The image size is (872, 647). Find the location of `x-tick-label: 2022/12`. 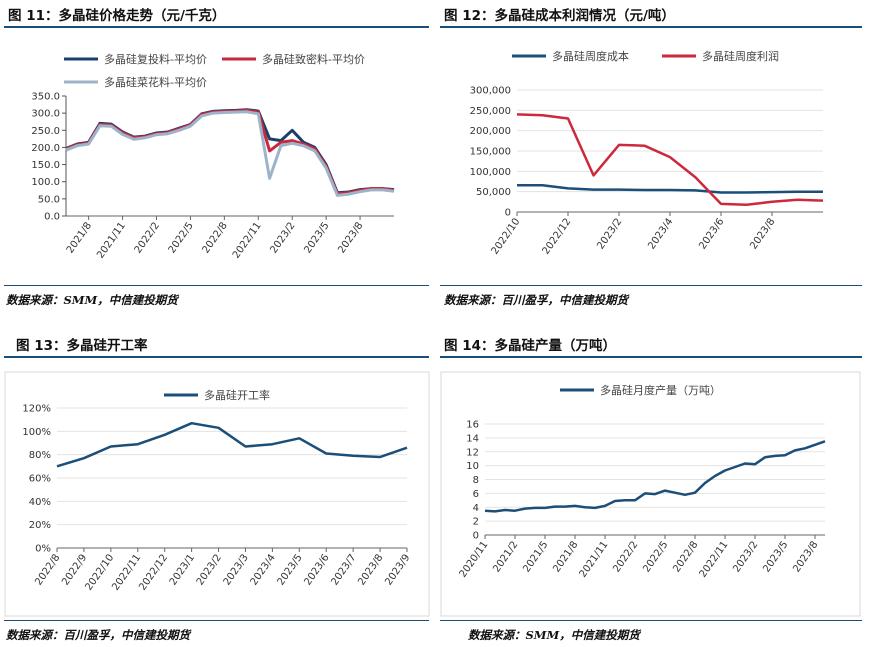

x-tick-label: 2022/12 is located at coordinates (557, 236).